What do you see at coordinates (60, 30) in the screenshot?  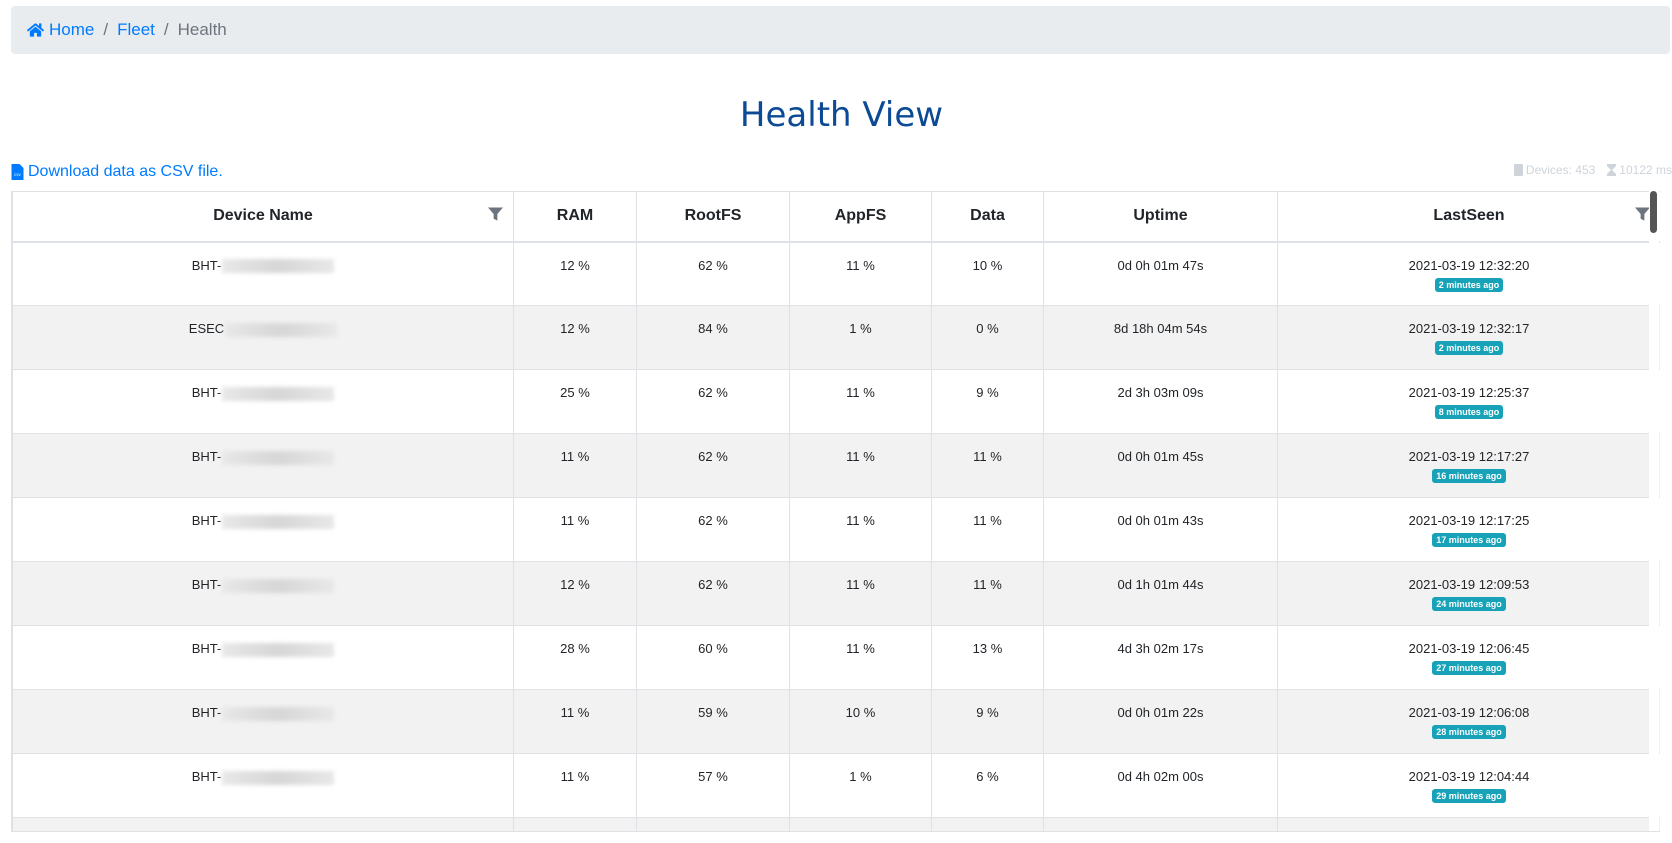 I see `breadcrumb-home-link: Home` at bounding box center [60, 30].